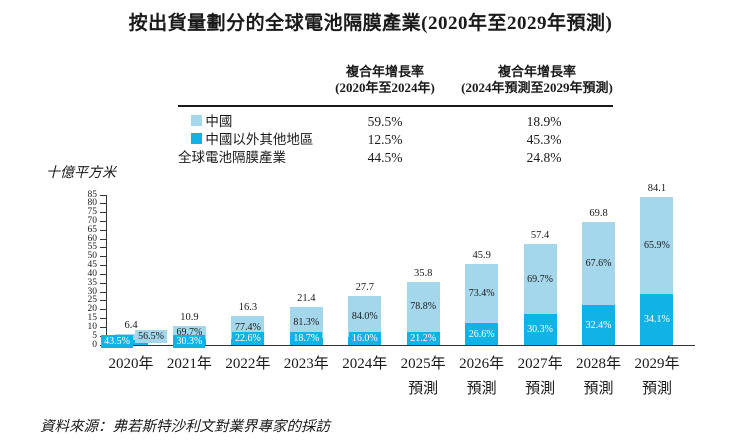 The height and width of the screenshot is (446, 741). What do you see at coordinates (400, 345) in the screenshot?
I see `x-axis-line` at bounding box center [400, 345].